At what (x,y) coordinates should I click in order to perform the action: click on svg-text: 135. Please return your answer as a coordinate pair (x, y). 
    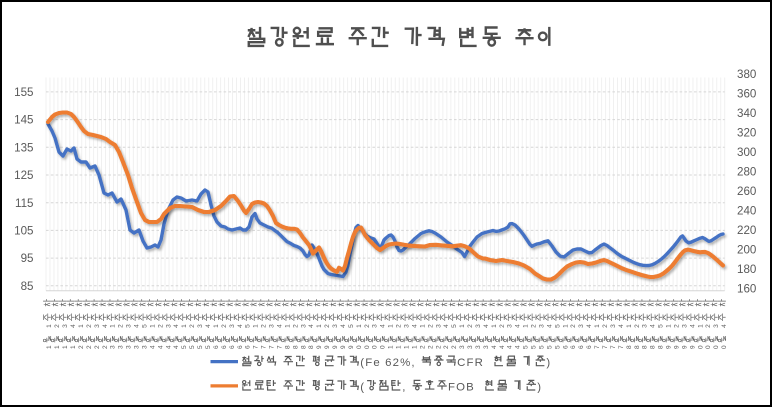
    Looking at the image, I should click on (23, 147).